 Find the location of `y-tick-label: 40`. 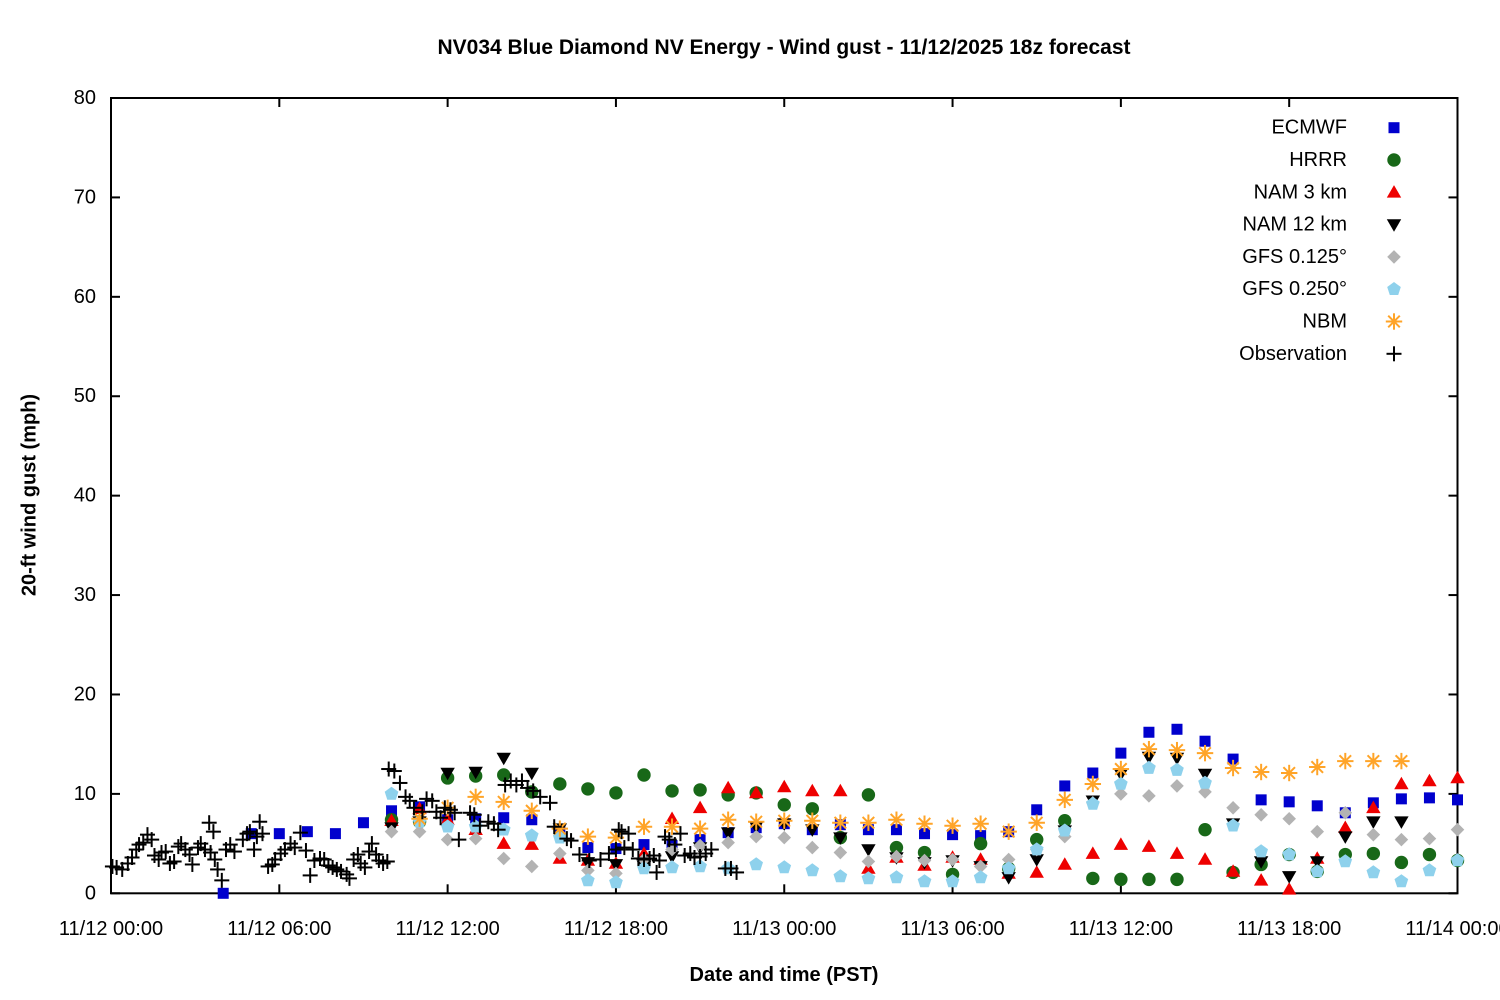

y-tick-label: 40 is located at coordinates (85, 496).